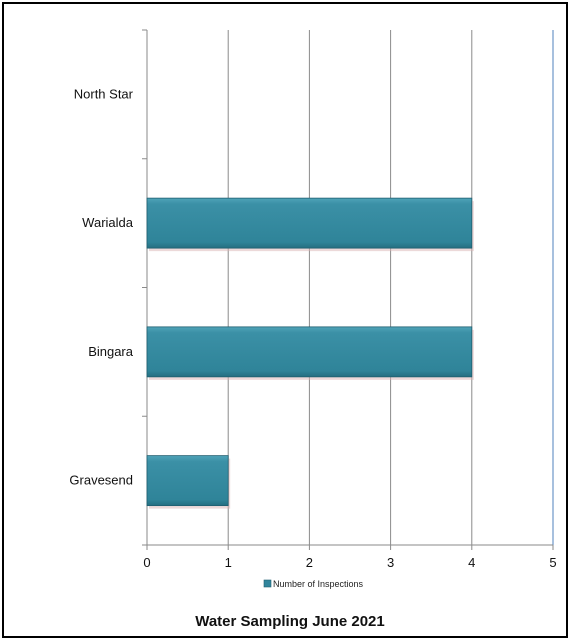  I want to click on x-tick-label: 1, so click(228, 562).